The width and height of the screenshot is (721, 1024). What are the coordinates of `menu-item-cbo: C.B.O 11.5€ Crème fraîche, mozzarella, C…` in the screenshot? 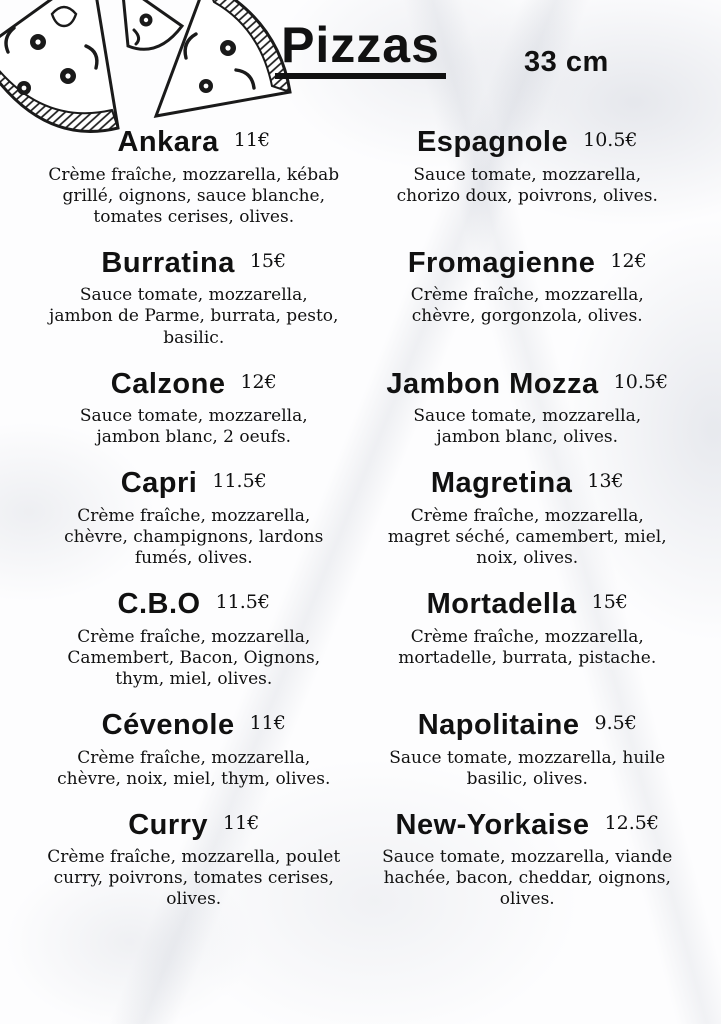 It's located at (194, 640).